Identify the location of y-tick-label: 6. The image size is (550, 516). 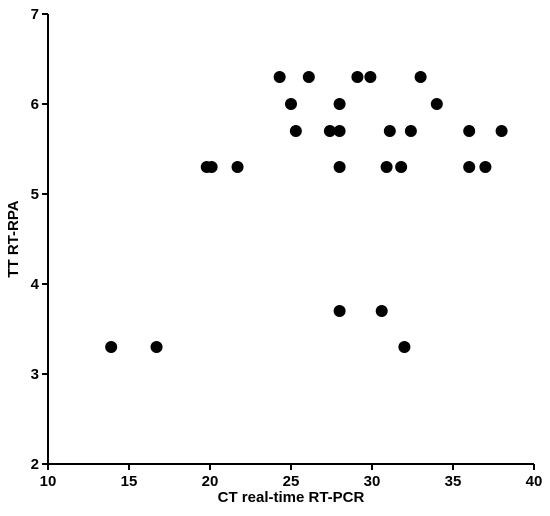
(35, 104).